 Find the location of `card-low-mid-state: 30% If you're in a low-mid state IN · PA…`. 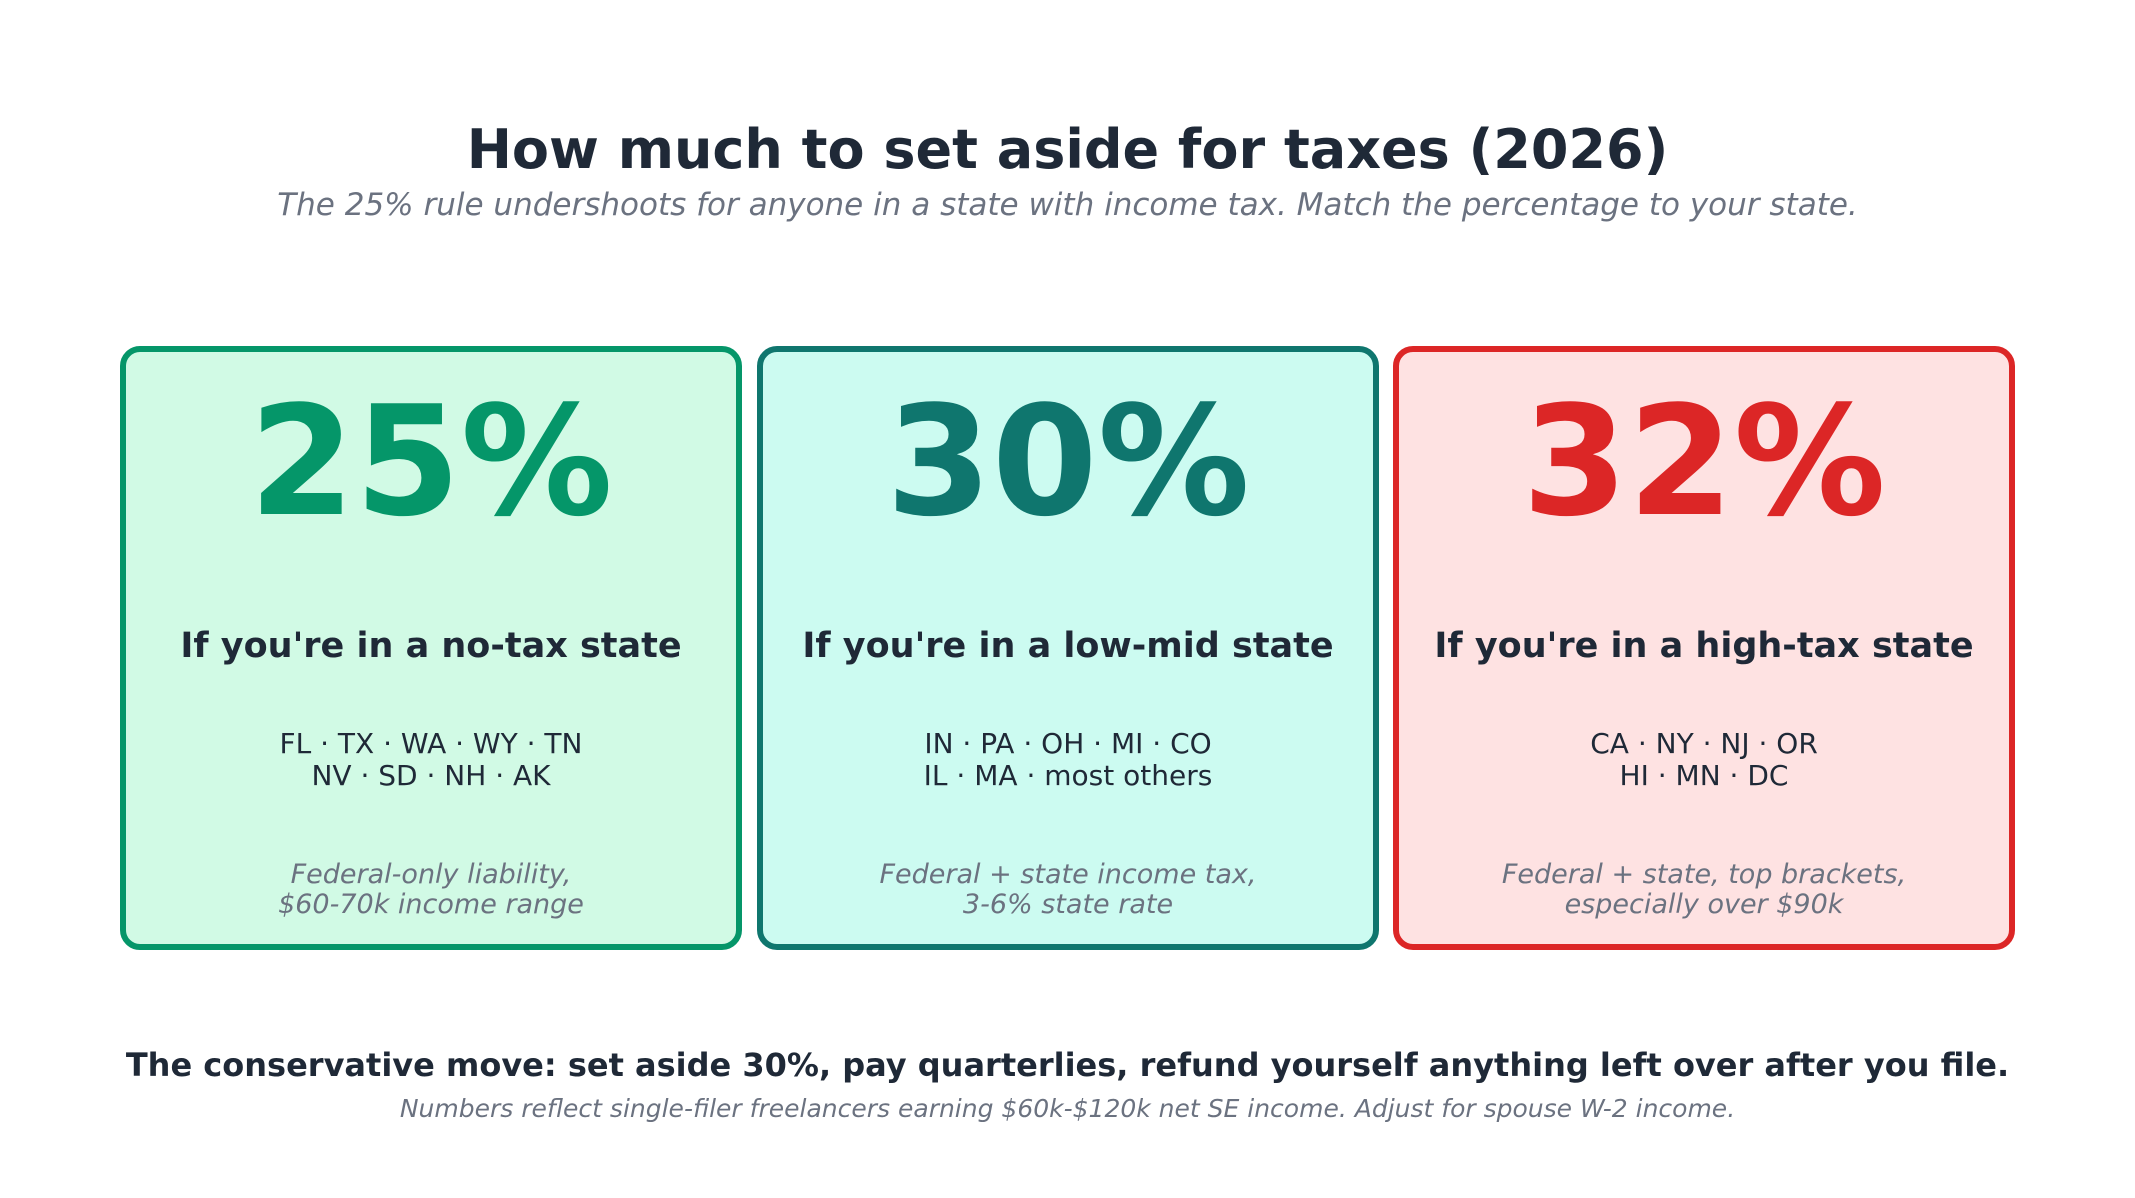

card-low-mid-state: 30% If you're in a low-mid state IN · PA… is located at coordinates (1068, 648).